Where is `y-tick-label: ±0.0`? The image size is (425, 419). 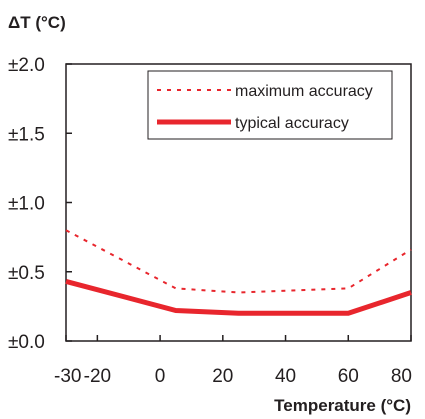
y-tick-label: ±0.0 is located at coordinates (26, 342).